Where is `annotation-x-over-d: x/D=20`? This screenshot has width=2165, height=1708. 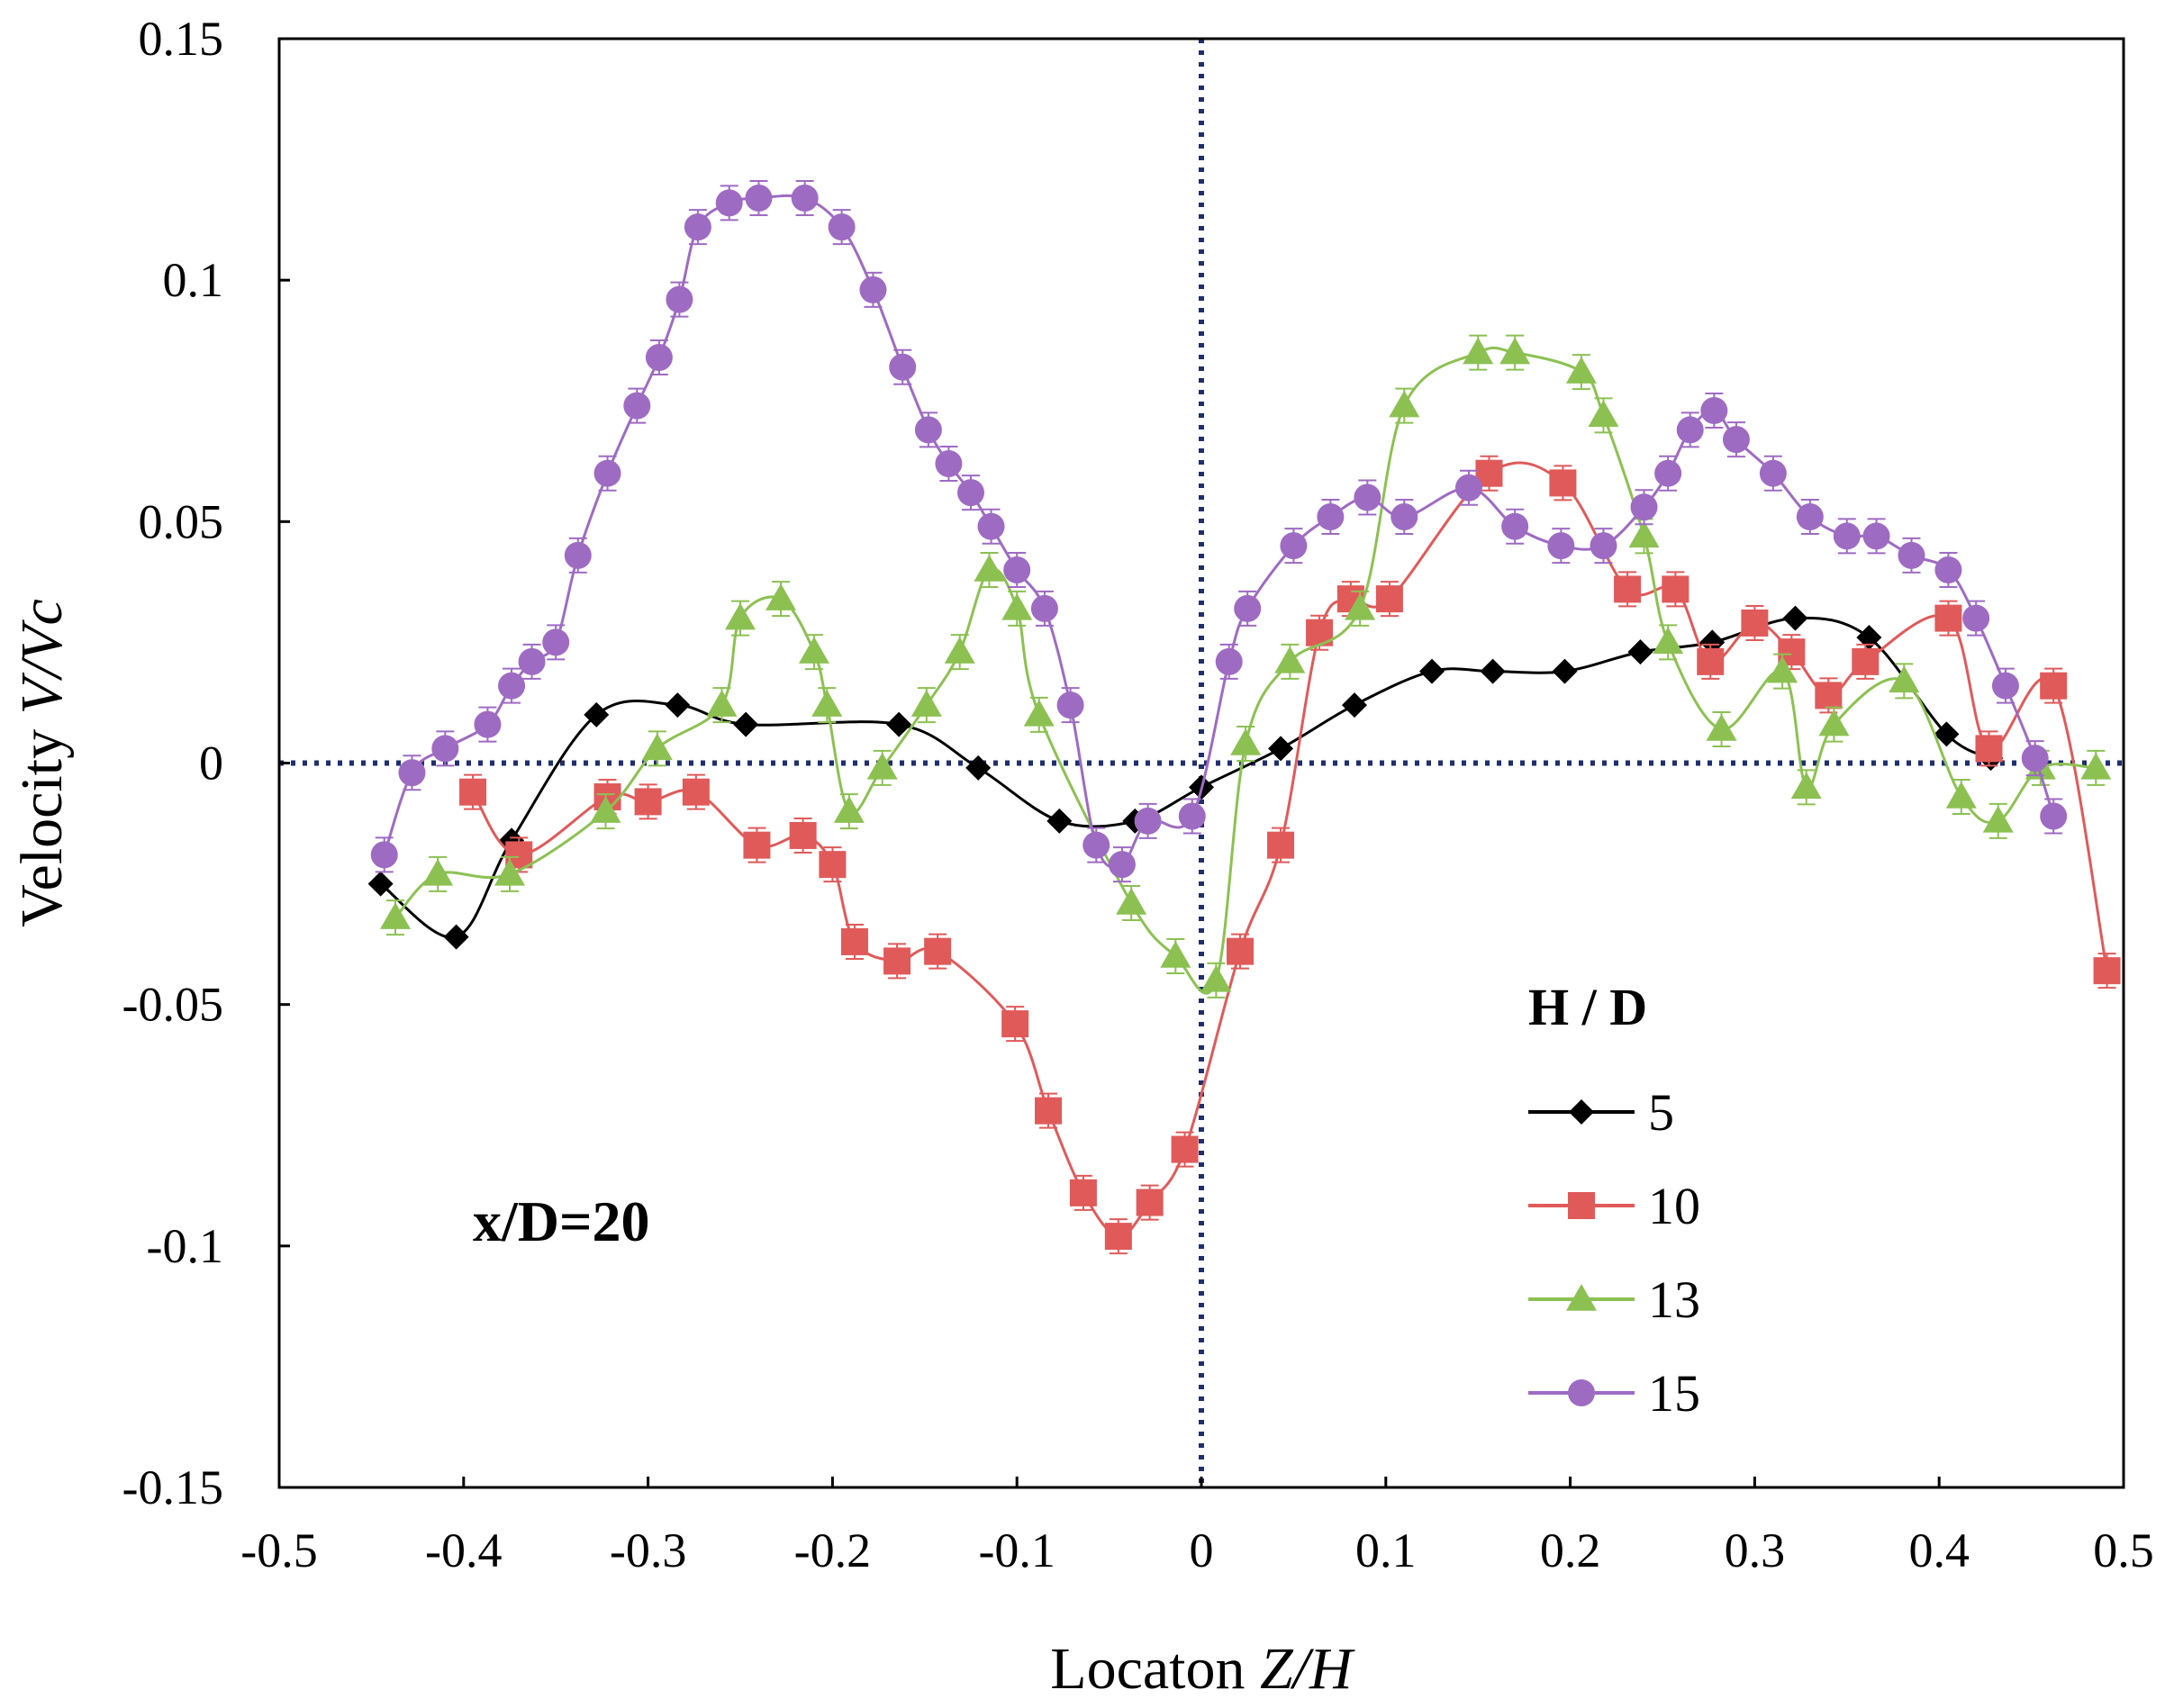
annotation-x-over-d: x/D=20 is located at coordinates (561, 1221).